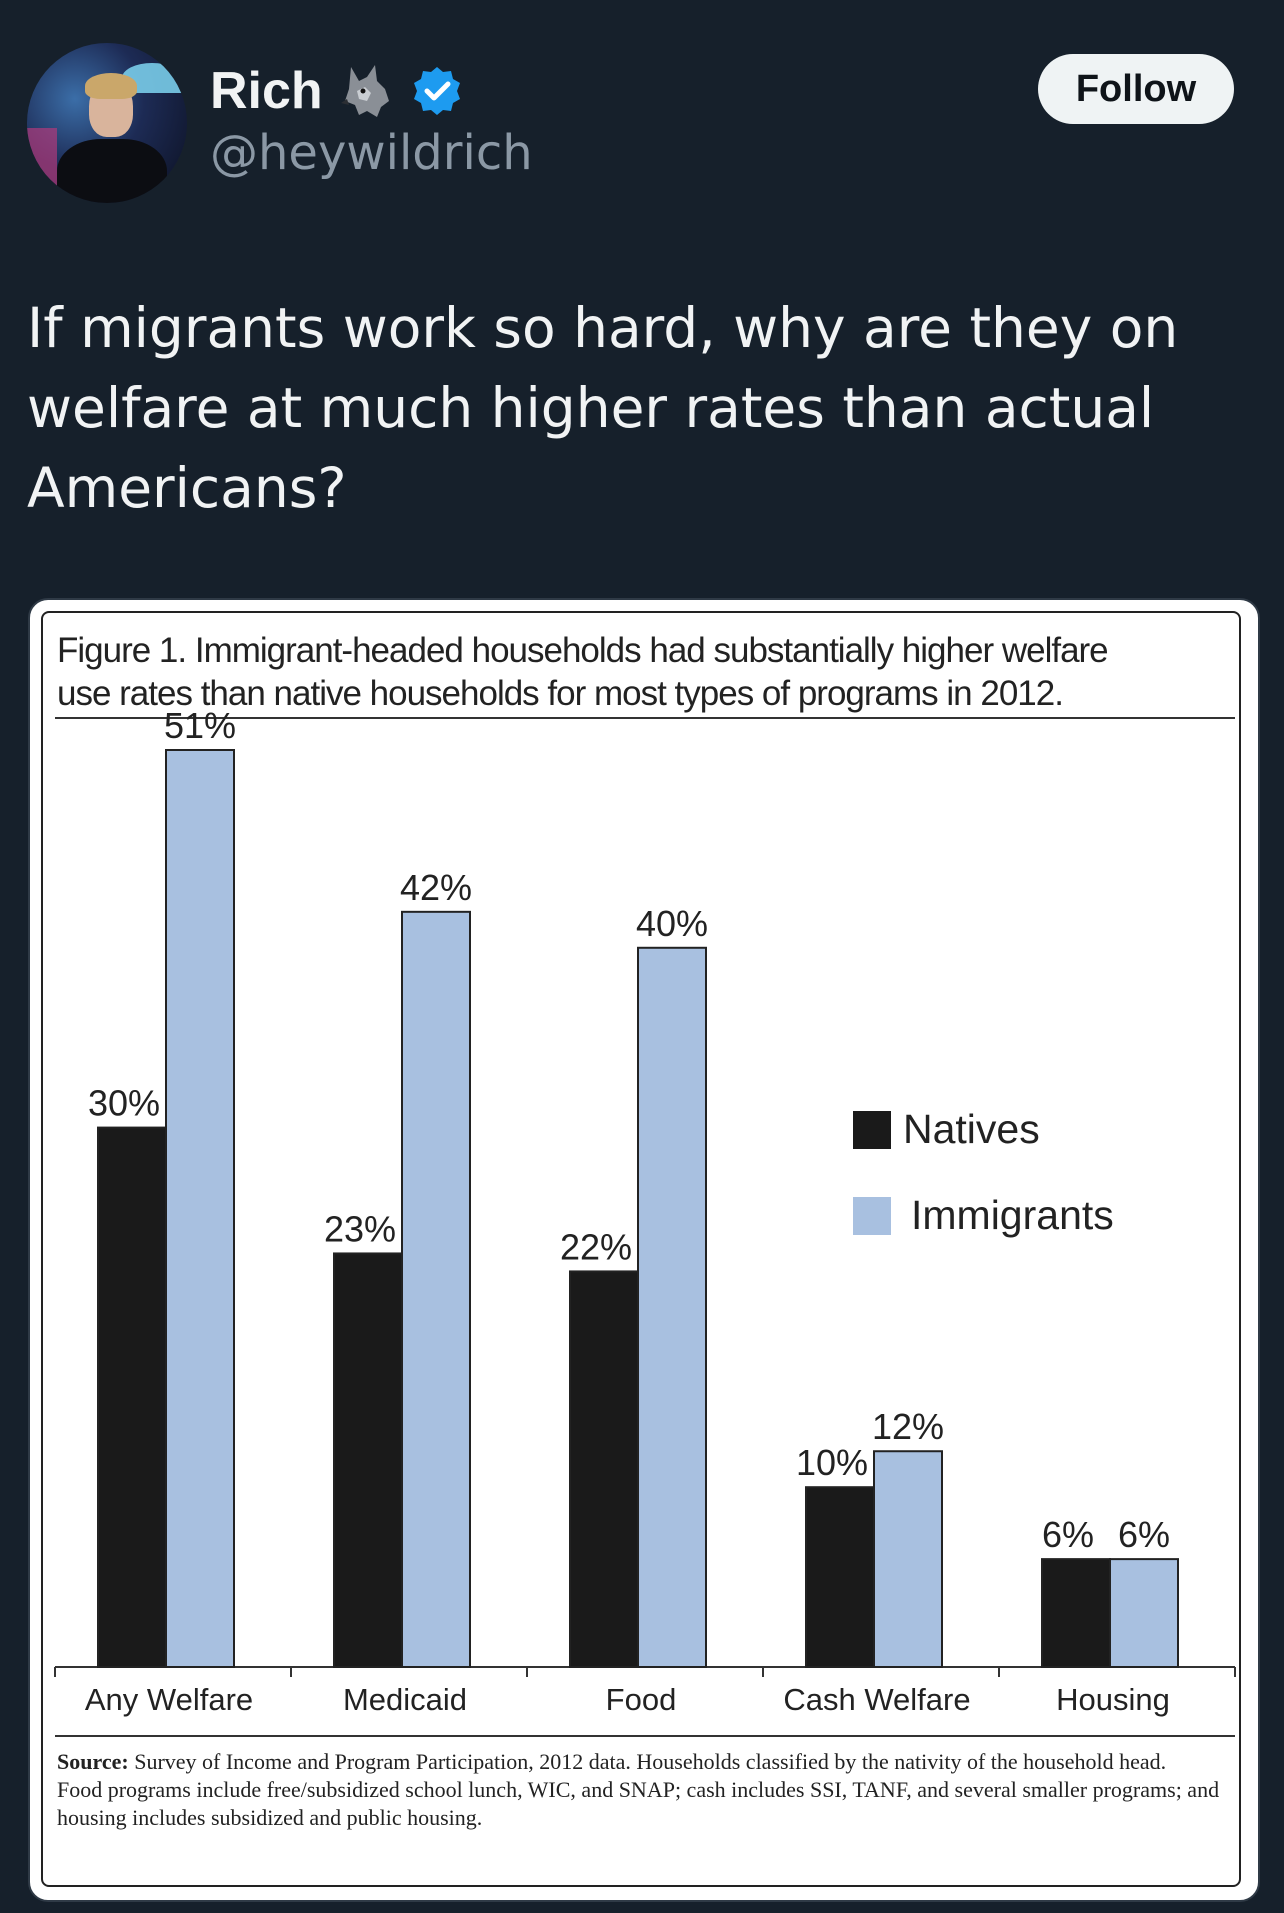  Describe the element at coordinates (604, 1469) in the screenshot. I see `bar-natives-food` at that location.